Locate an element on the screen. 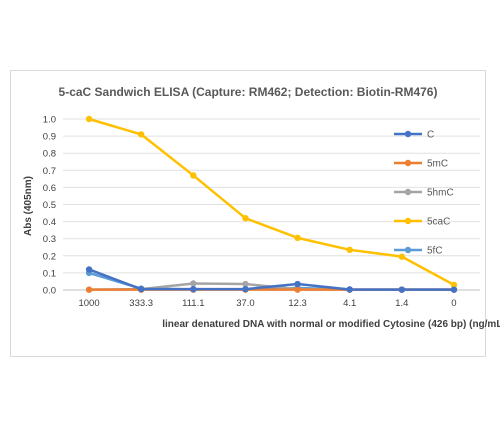  y-tick-label: 0.6 is located at coordinates (49, 188).